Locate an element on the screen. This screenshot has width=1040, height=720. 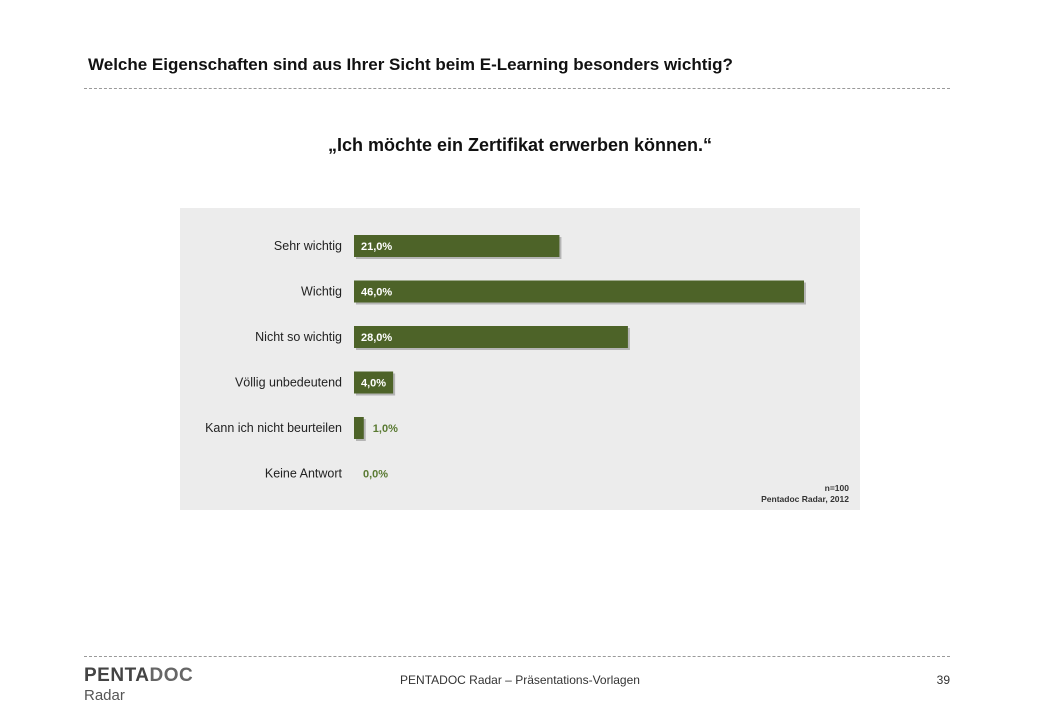
category-label: Völlig unbedeutend is located at coordinates (288, 383).